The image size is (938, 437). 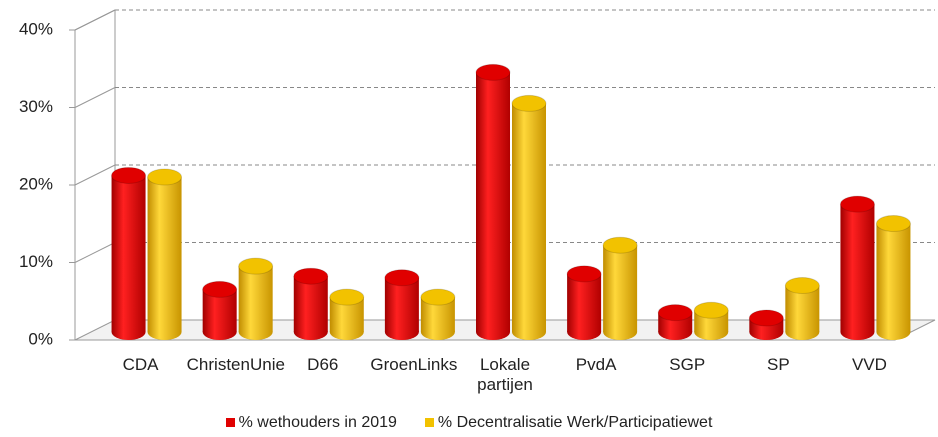 I want to click on legend-item: % Decentralisatie Werk/Participatiewet, so click(x=568, y=423).